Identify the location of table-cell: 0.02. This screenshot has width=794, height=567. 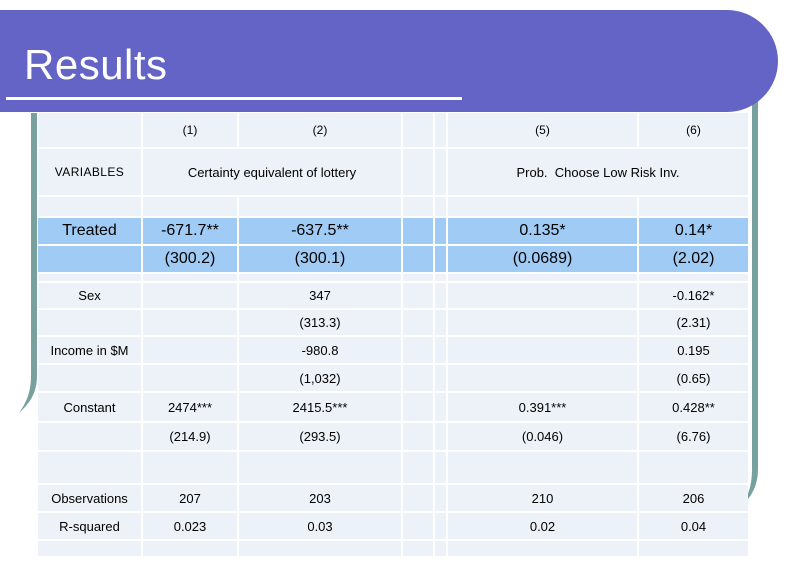
(543, 526).